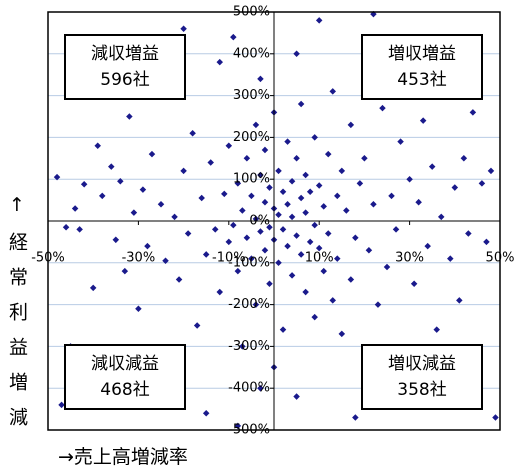 The image size is (520, 471). What do you see at coordinates (422, 54) in the screenshot?
I see `annotation-label: 増収増益` at bounding box center [422, 54].